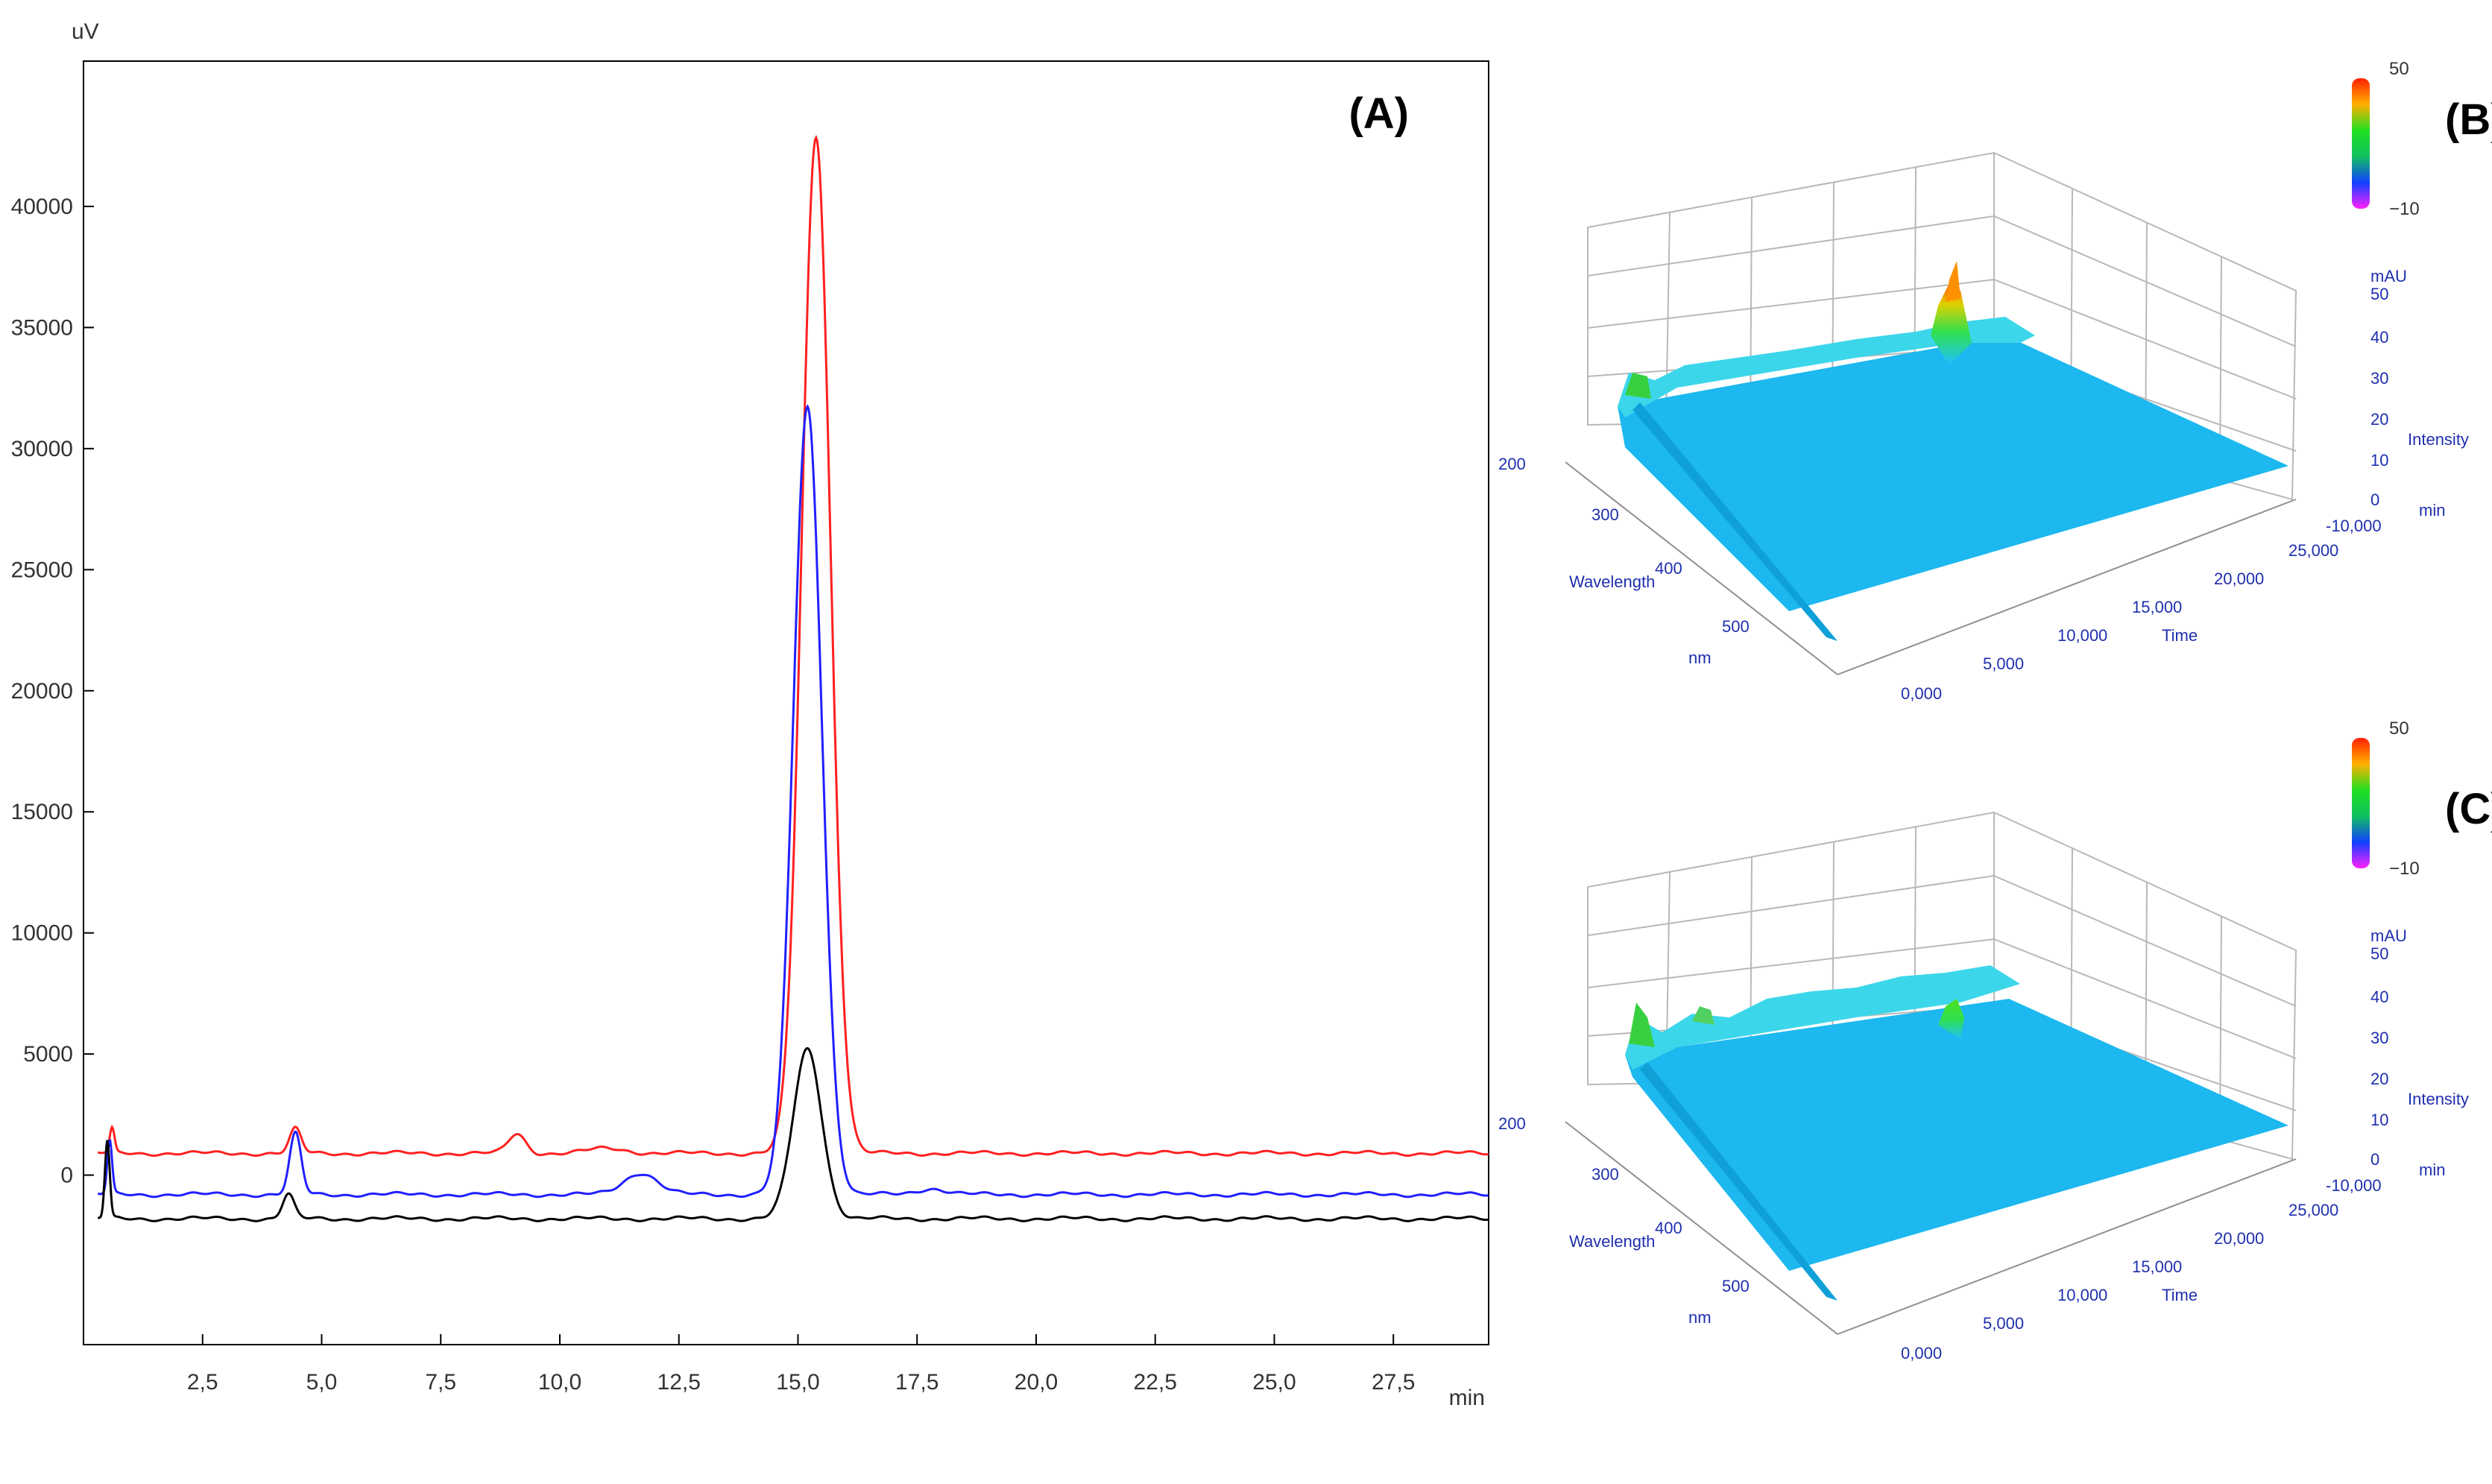 This screenshot has width=2492, height=1484. What do you see at coordinates (1155, 1382) in the screenshot?
I see `x-tick-label: 22,5` at bounding box center [1155, 1382].